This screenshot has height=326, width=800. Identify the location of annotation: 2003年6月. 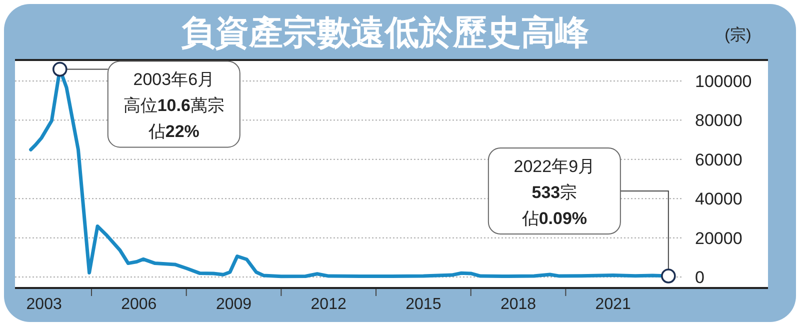
(174, 80).